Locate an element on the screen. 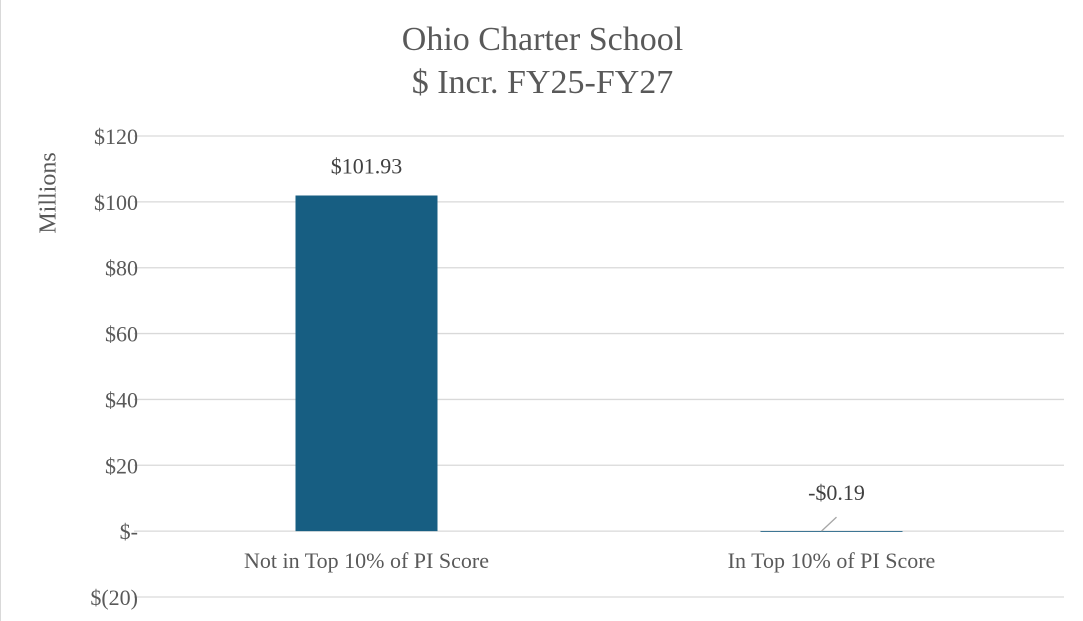 This screenshot has width=1083, height=621. y-tick-label: $20 is located at coordinates (121, 465).